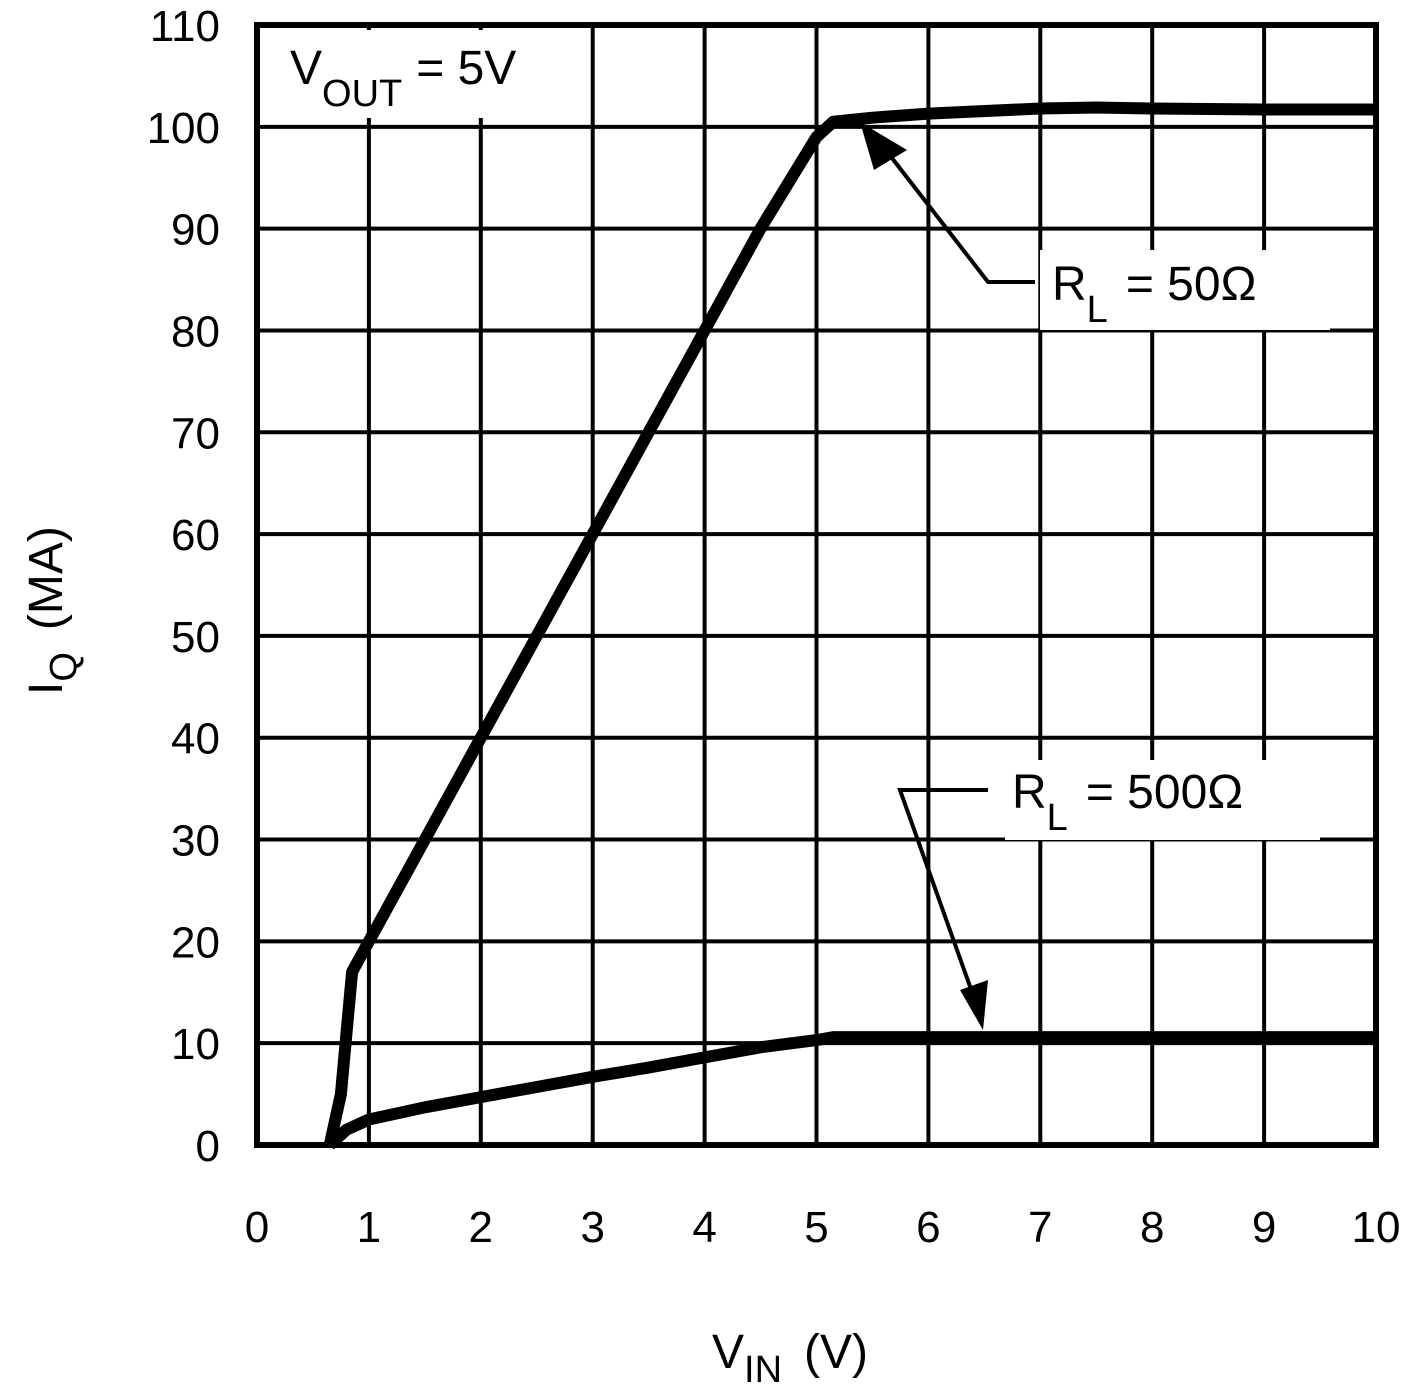 Image resolution: width=1405 pixels, height=1394 pixels. What do you see at coordinates (183, 586) in the screenshot?
I see `y-axis-tick-labels: 0 10 20 30 40 50 60 70 80 90 100 110` at bounding box center [183, 586].